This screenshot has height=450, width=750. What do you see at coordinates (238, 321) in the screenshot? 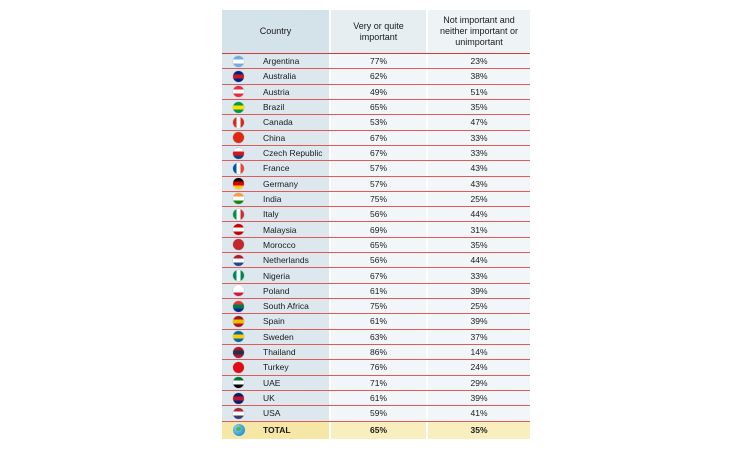
I see `spain-flag-icon` at bounding box center [238, 321].